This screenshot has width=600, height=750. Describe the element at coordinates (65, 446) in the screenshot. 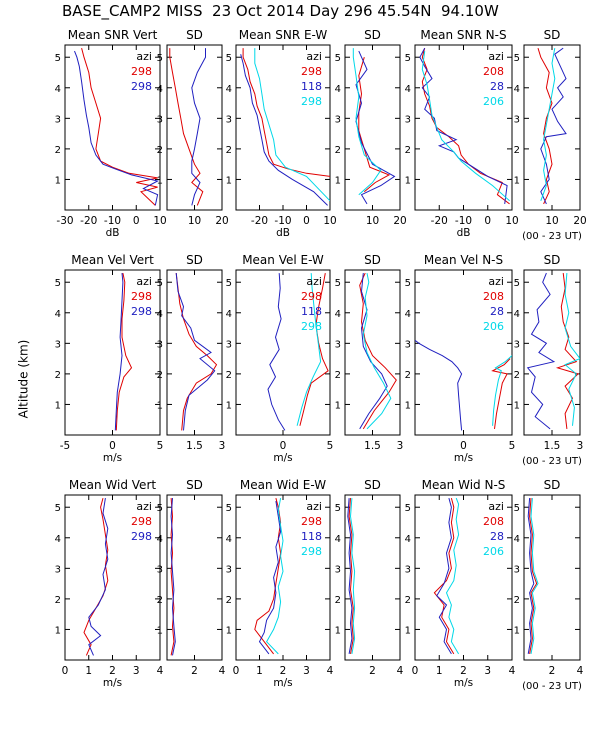

I see `x-tick-label: -5` at that location.